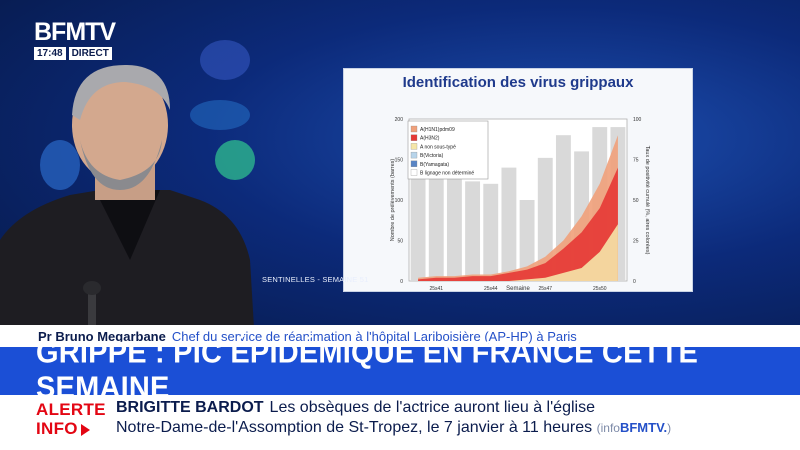 This screenshot has height=450, width=800. Describe the element at coordinates (518, 288) in the screenshot. I see `x-axis-label: Semaine` at that location.